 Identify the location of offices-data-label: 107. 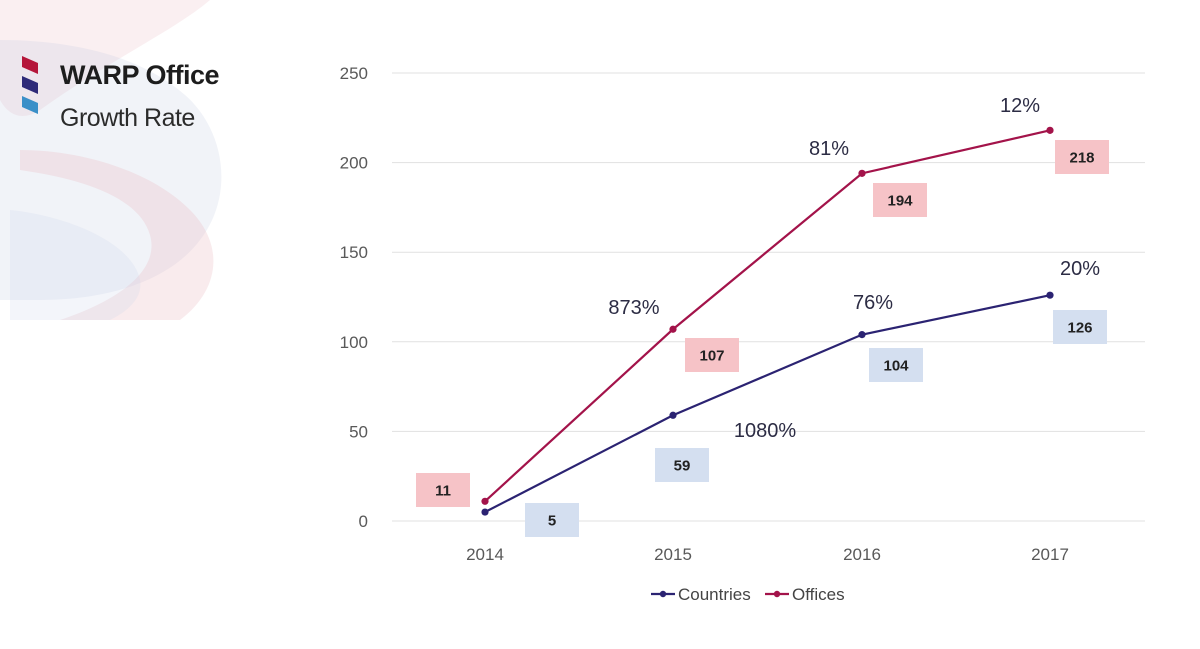
(711, 356).